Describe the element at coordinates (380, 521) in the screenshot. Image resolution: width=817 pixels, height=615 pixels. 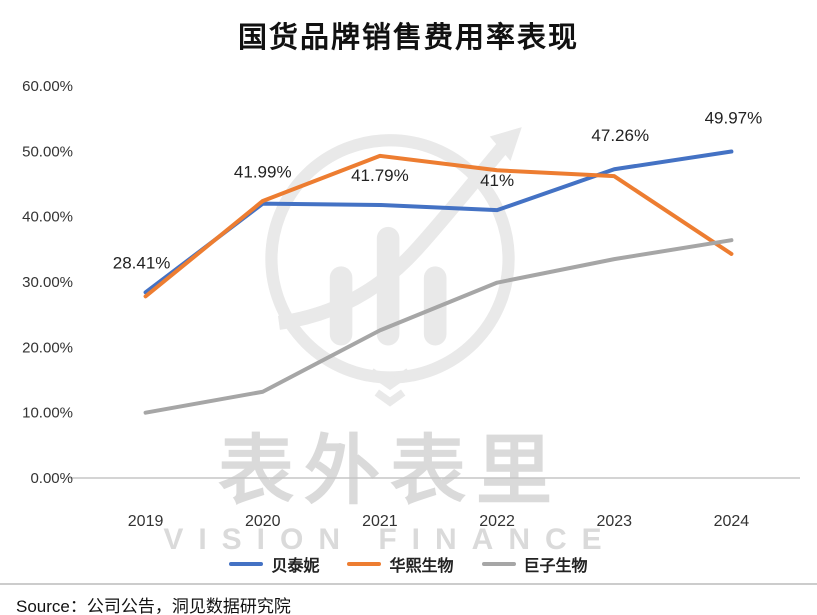
I see `x-tick-label: 2021` at that location.